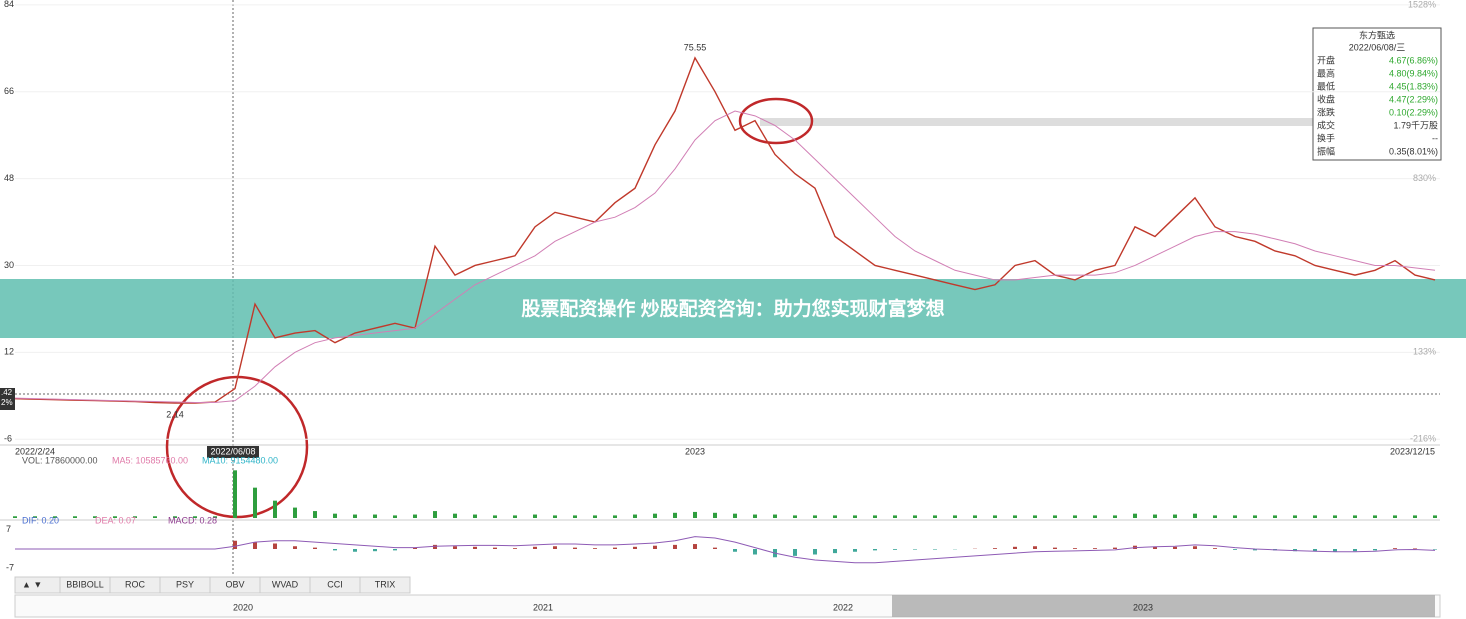 This screenshot has width=1466, height=619. What do you see at coordinates (1143, 607) in the screenshot?
I see `navigator-year: 2023` at bounding box center [1143, 607].